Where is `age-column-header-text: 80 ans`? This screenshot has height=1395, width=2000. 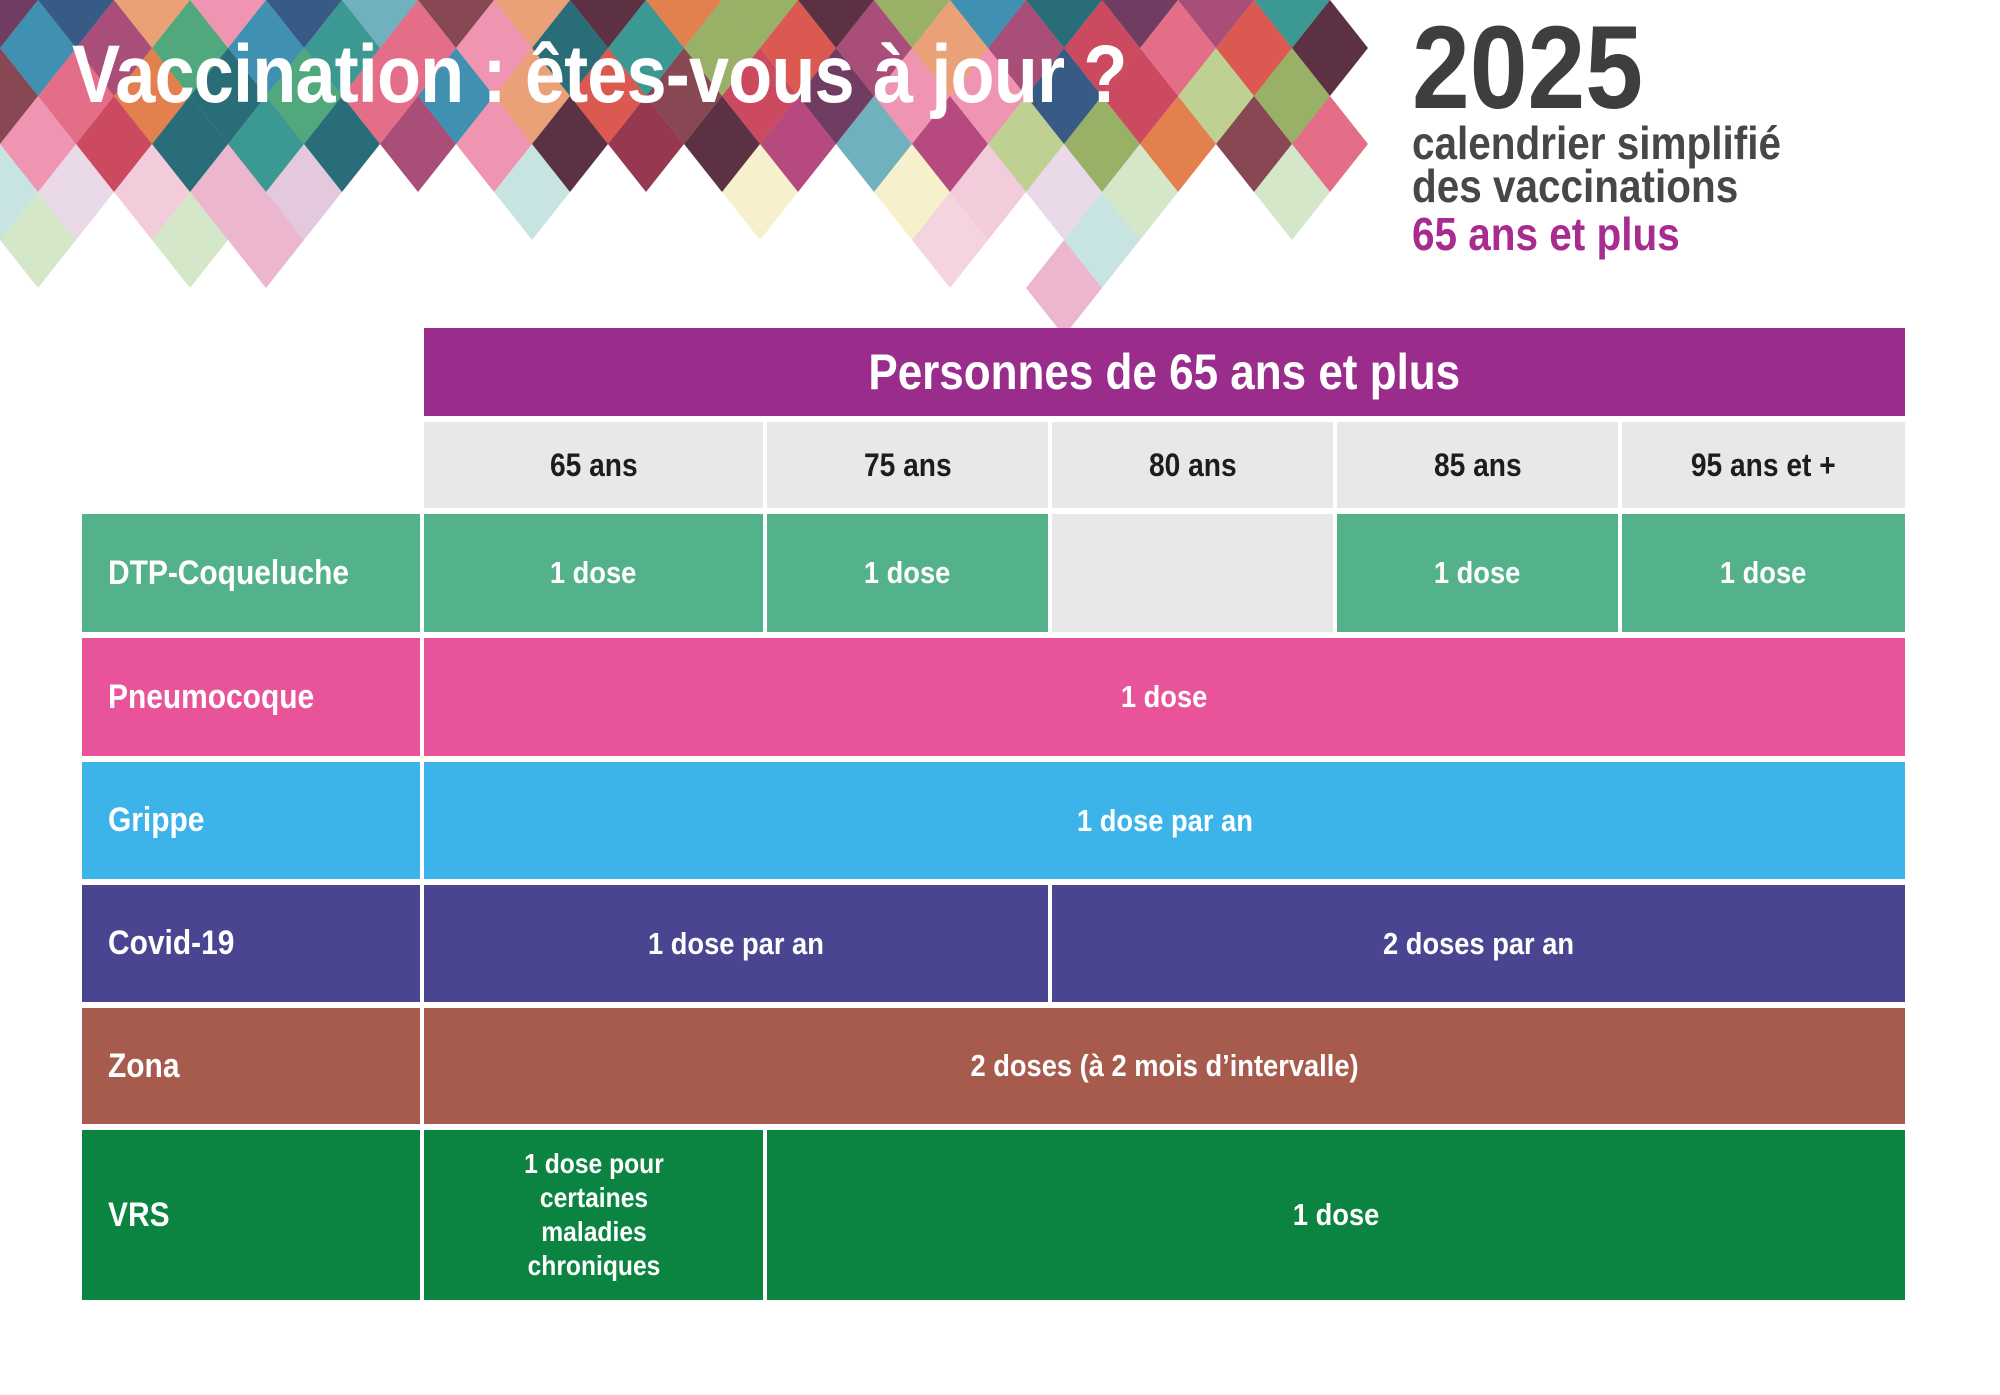 age-column-header-text: 80 ans is located at coordinates (1192, 464).